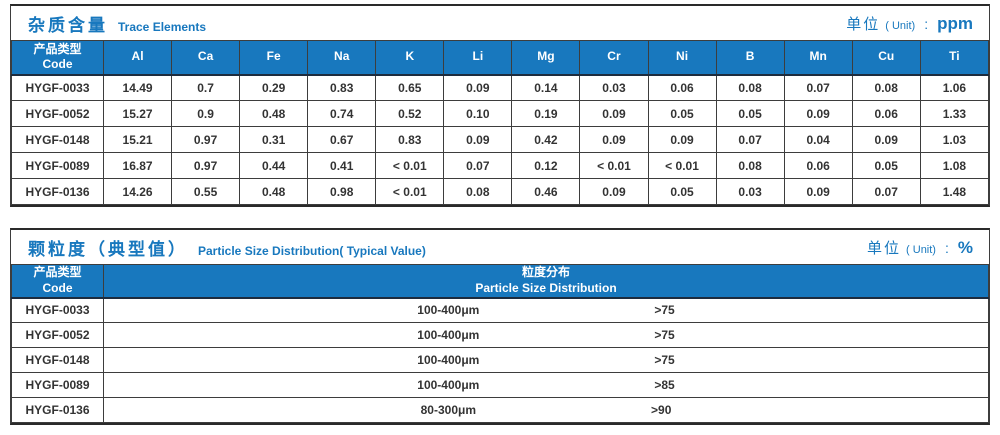 The width and height of the screenshot is (1000, 435). What do you see at coordinates (410, 87) in the screenshot?
I see `trace-value-cell: 0.65` at bounding box center [410, 87].